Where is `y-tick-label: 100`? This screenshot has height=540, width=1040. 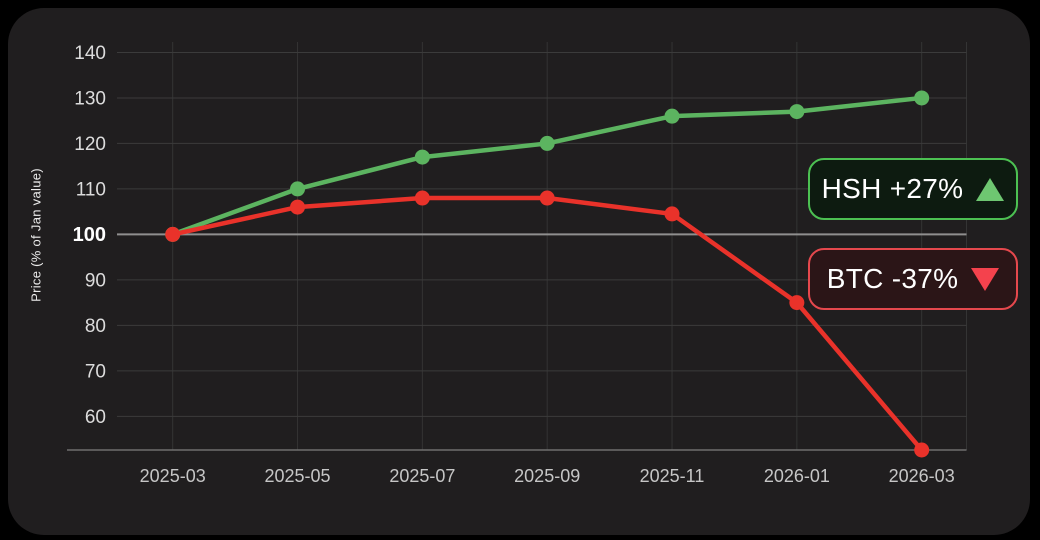
y-tick-label: 100 is located at coordinates (89, 235).